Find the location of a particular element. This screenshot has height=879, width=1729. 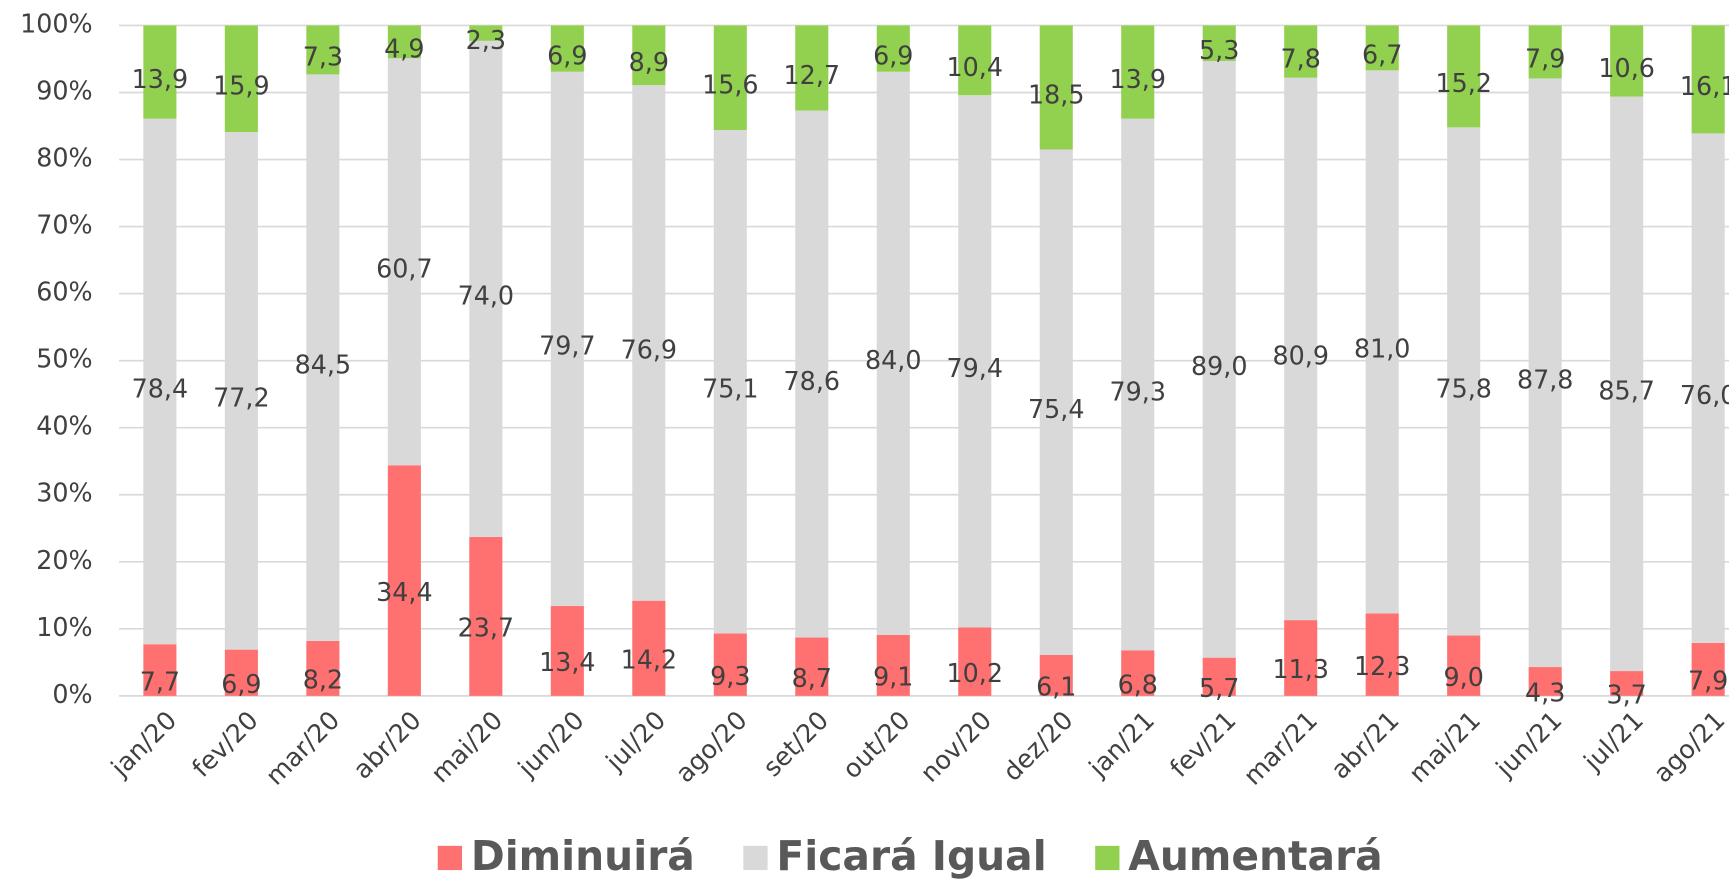

y-tick-label: 0% is located at coordinates (72, 694).